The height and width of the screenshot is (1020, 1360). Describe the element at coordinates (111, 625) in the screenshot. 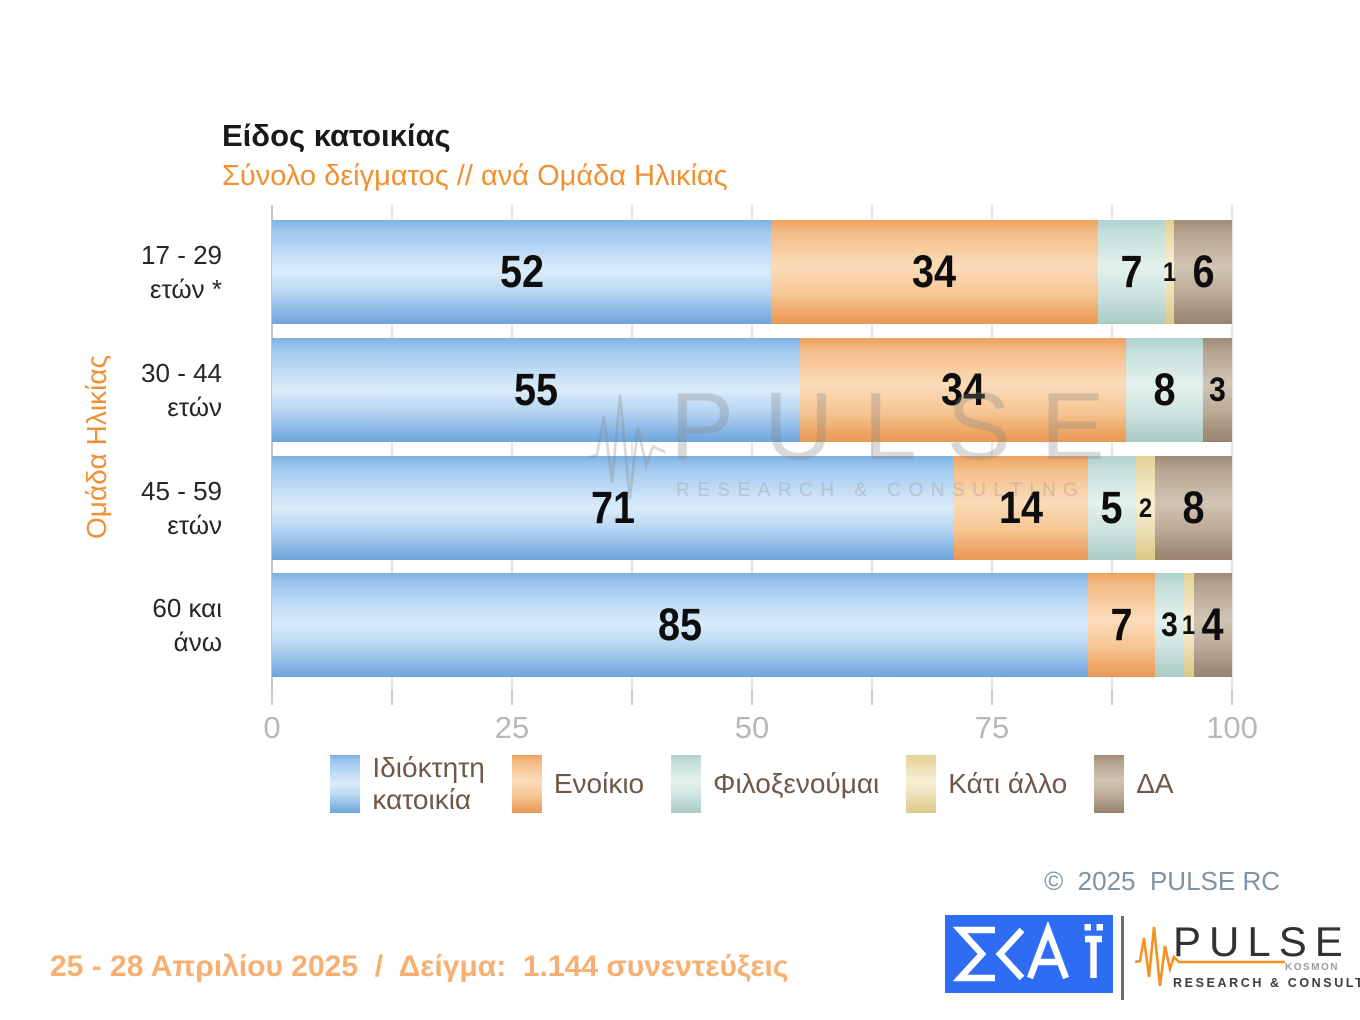

I see `category-label: 60 και άνω` at that location.